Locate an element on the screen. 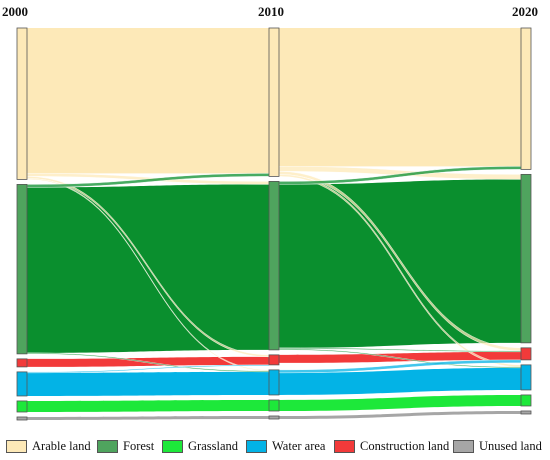 This screenshot has height=460, width=550. flow-water-area-to-water-area-2010-2020 is located at coordinates (400, 381).